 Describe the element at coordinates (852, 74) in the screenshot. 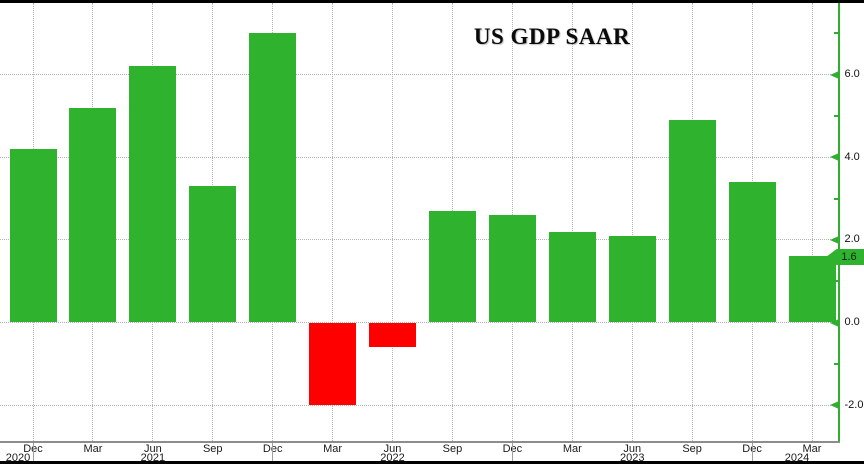

I see `y-axis-tick-label: 6.0` at that location.